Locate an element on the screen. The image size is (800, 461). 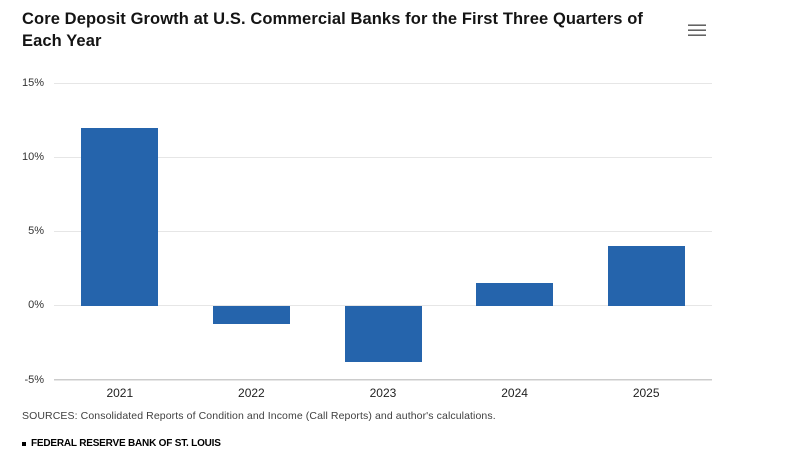
square-bullet-icon is located at coordinates (24, 443).